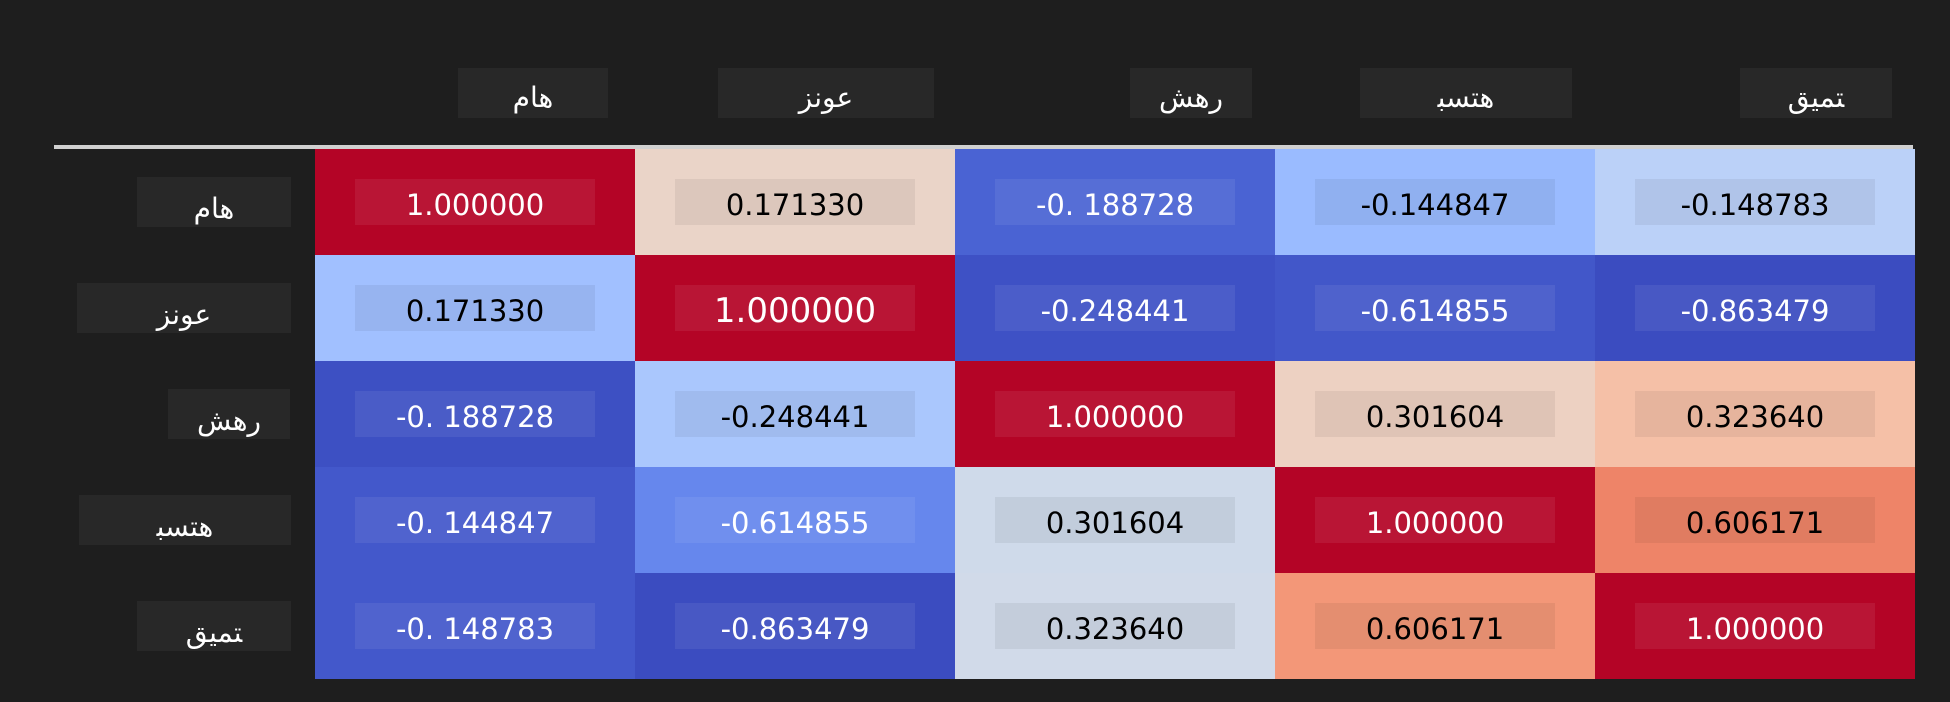 The width and height of the screenshot is (1950, 702). Describe the element at coordinates (826, 93) in the screenshot. I see `column-header: ﻋﻮﻧﺰ` at that location.